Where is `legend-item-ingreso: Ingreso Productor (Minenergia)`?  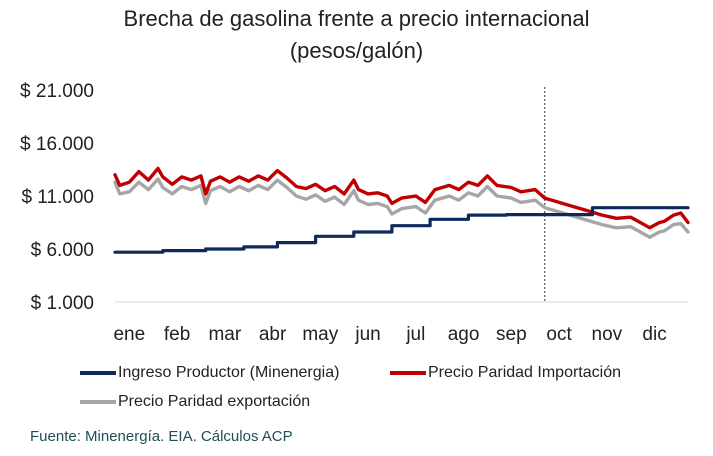 legend-item-ingreso: Ingreso Productor (Minenergia) is located at coordinates (209, 373).